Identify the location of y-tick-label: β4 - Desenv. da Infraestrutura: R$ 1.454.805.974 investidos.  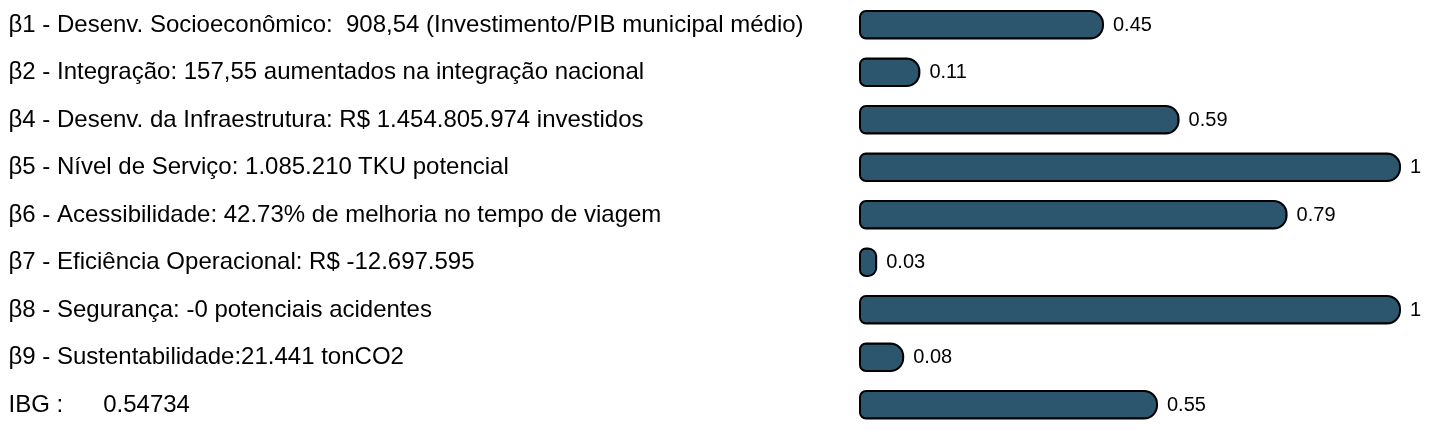
(326, 118).